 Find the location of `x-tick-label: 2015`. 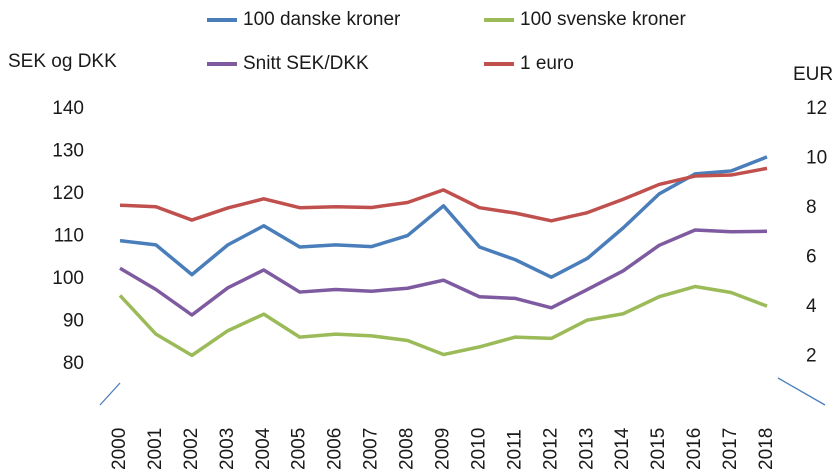

x-tick-label: 2015 is located at coordinates (658, 449).